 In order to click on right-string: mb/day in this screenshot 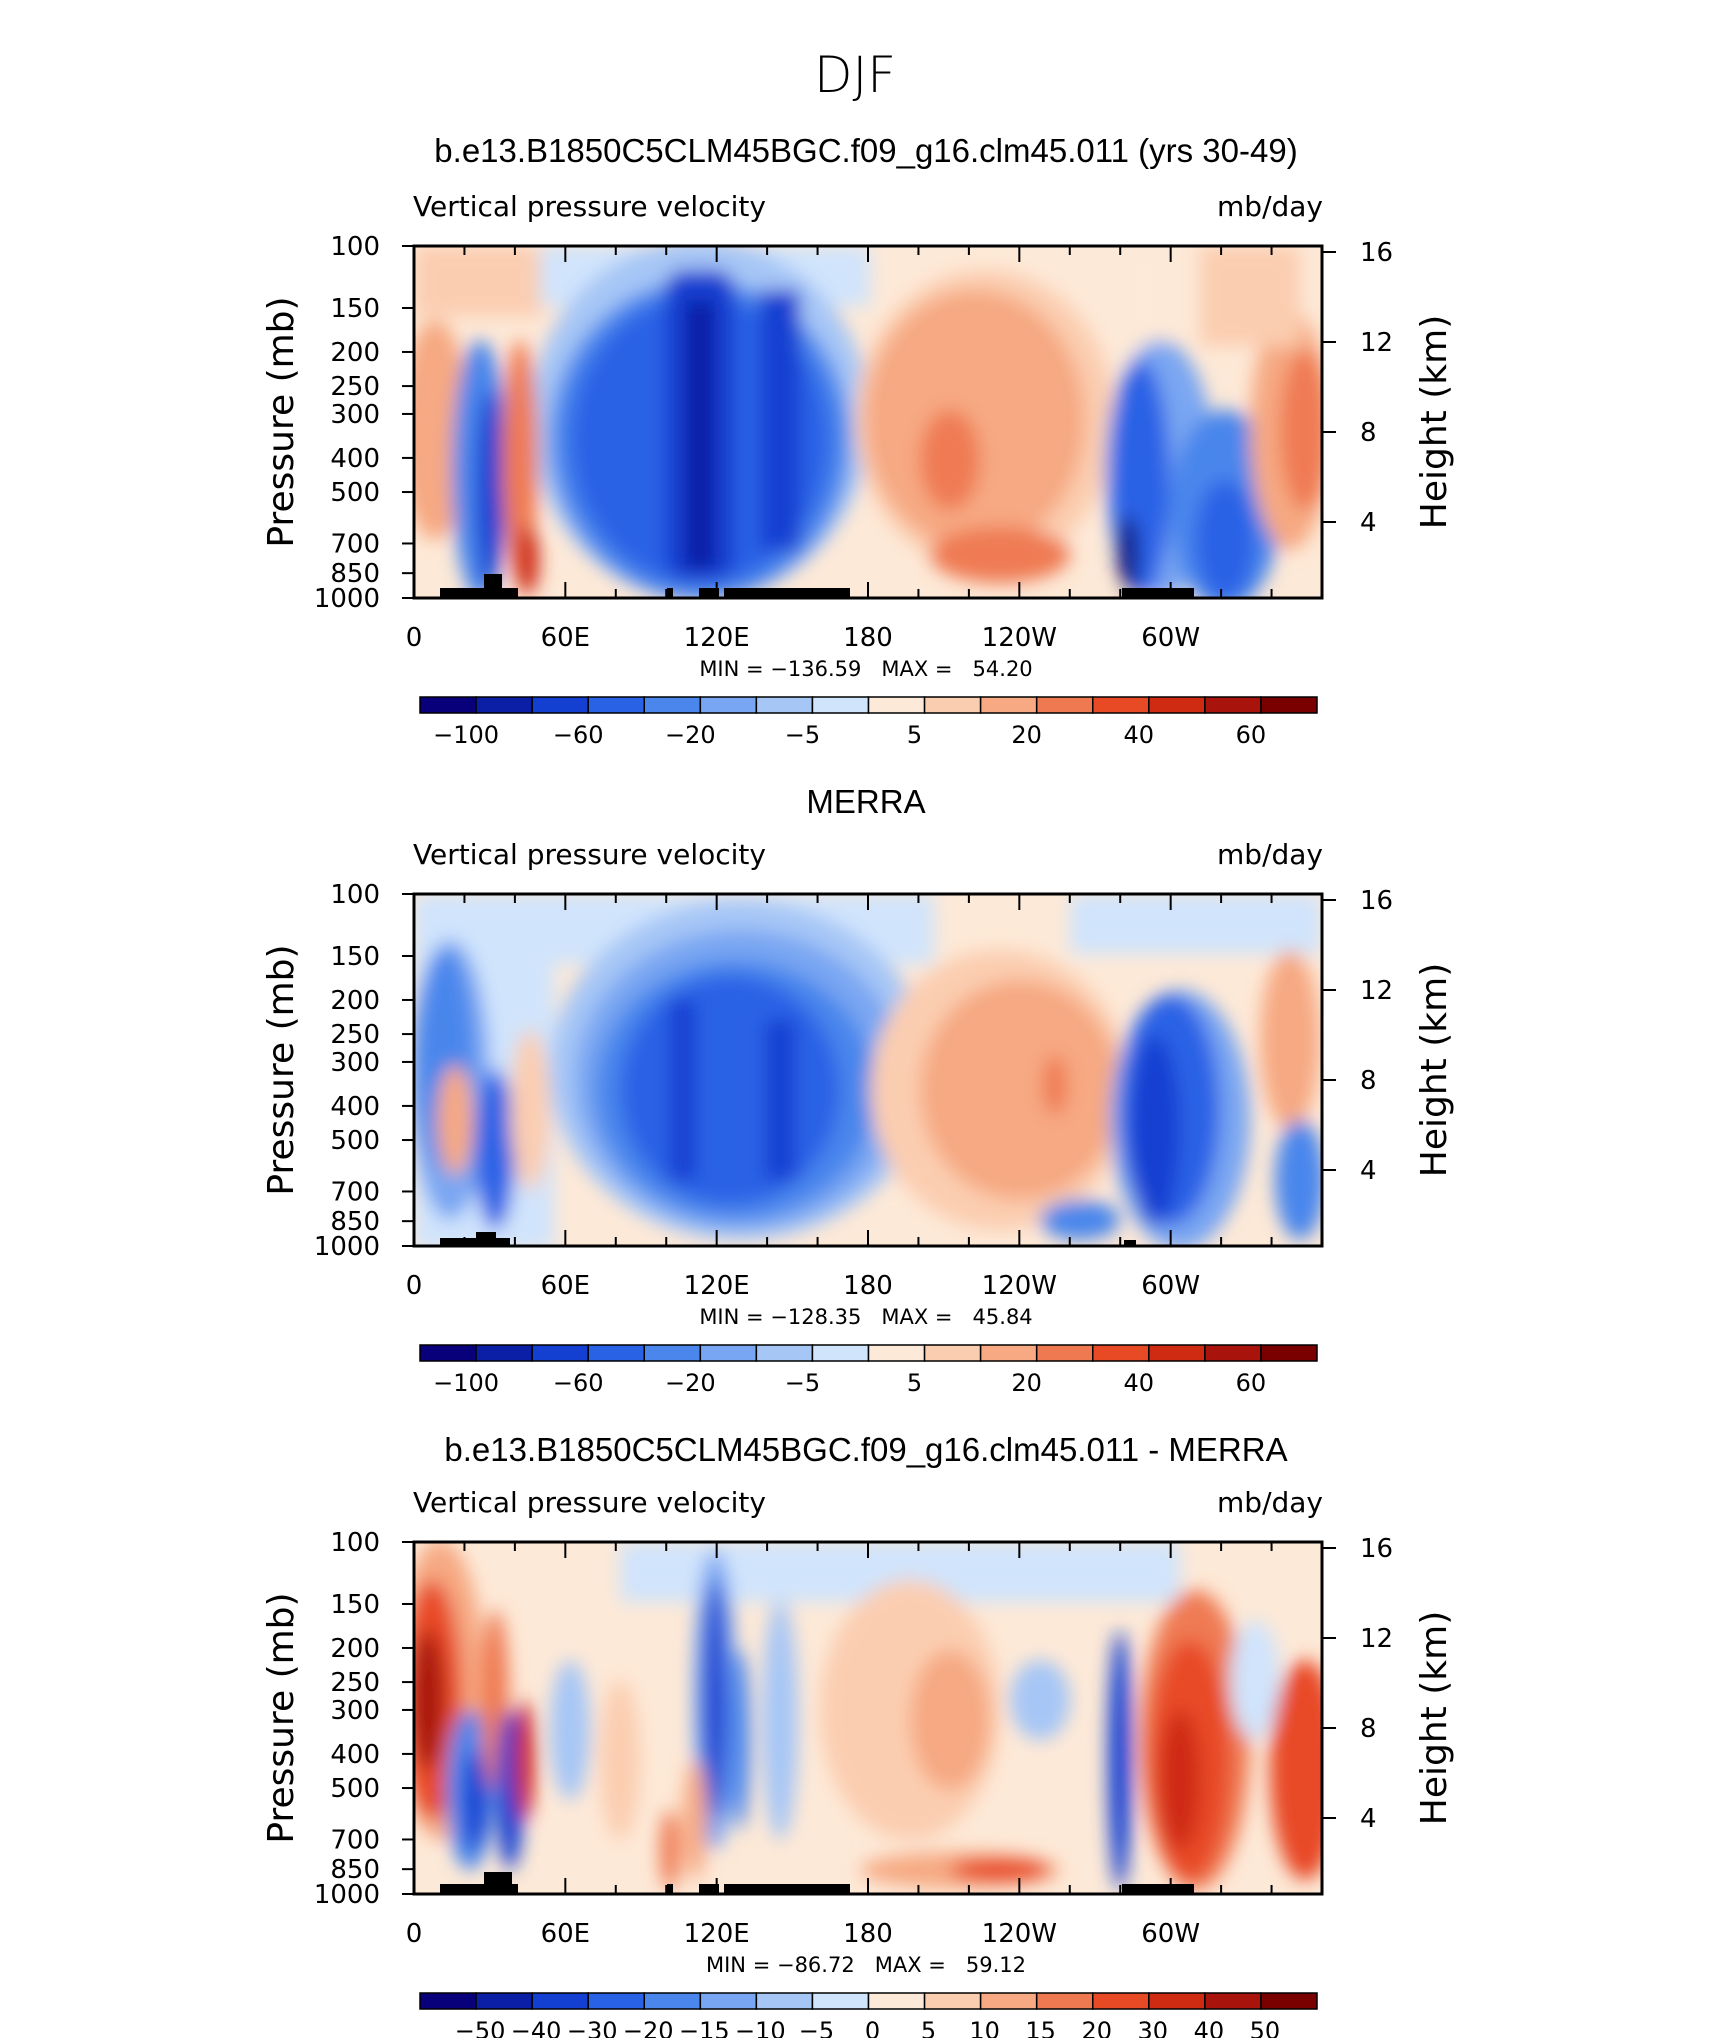, I will do `click(1270, 854)`.